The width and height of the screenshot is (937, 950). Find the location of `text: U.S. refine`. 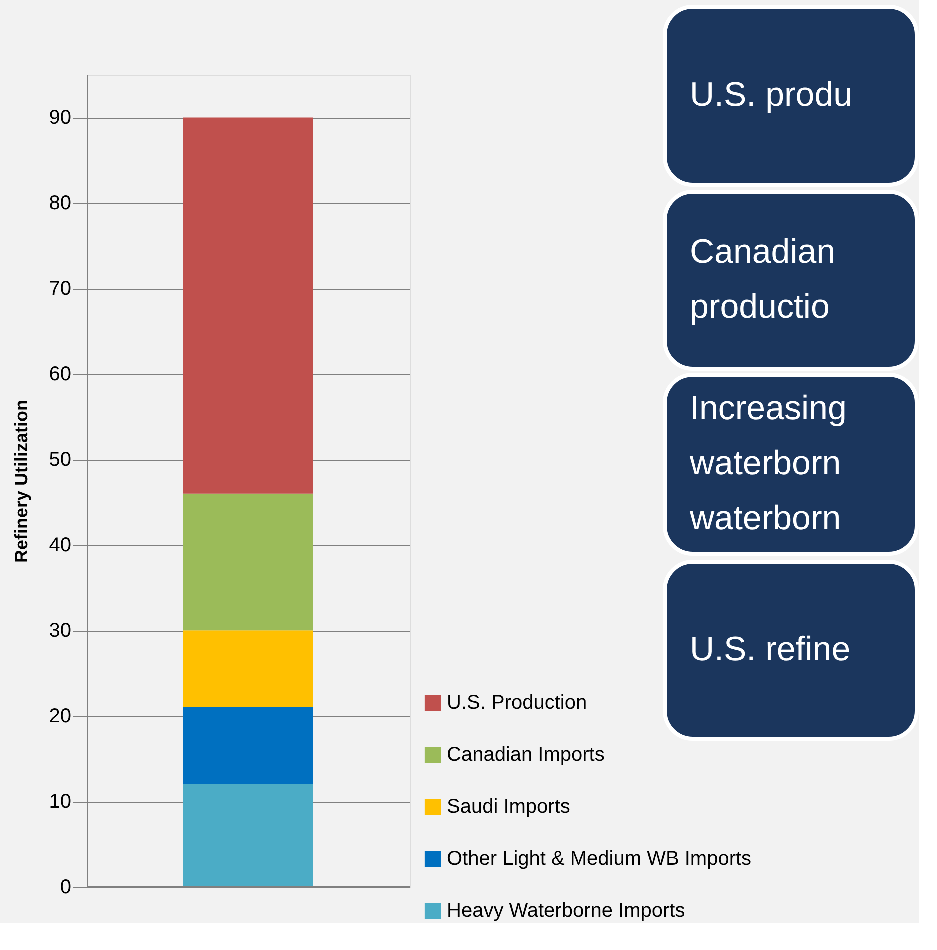

text: U.S. refine is located at coordinates (770, 649).